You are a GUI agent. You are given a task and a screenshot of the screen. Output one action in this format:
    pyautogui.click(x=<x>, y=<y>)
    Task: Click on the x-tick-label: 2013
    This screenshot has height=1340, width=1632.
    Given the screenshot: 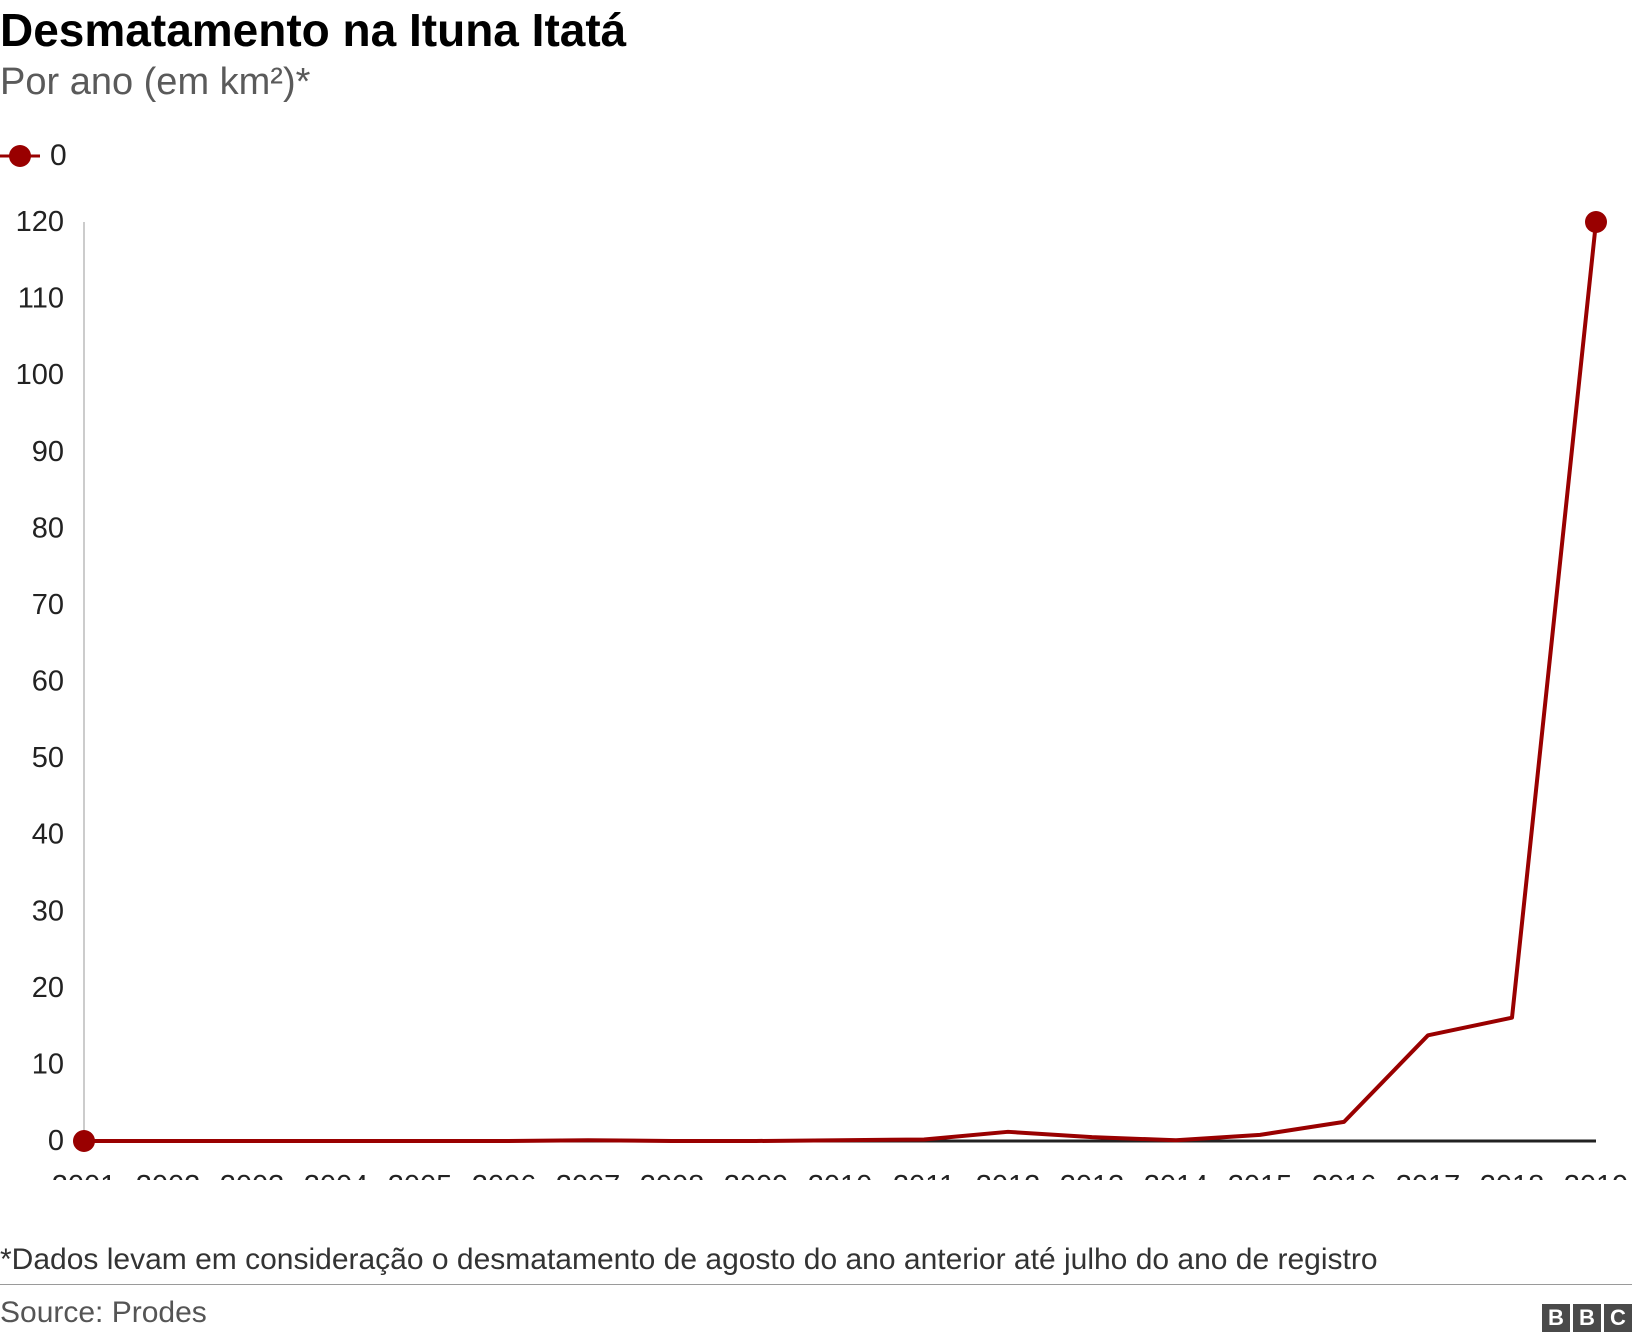 What is the action you would take?
    pyautogui.click(x=1092, y=1175)
    